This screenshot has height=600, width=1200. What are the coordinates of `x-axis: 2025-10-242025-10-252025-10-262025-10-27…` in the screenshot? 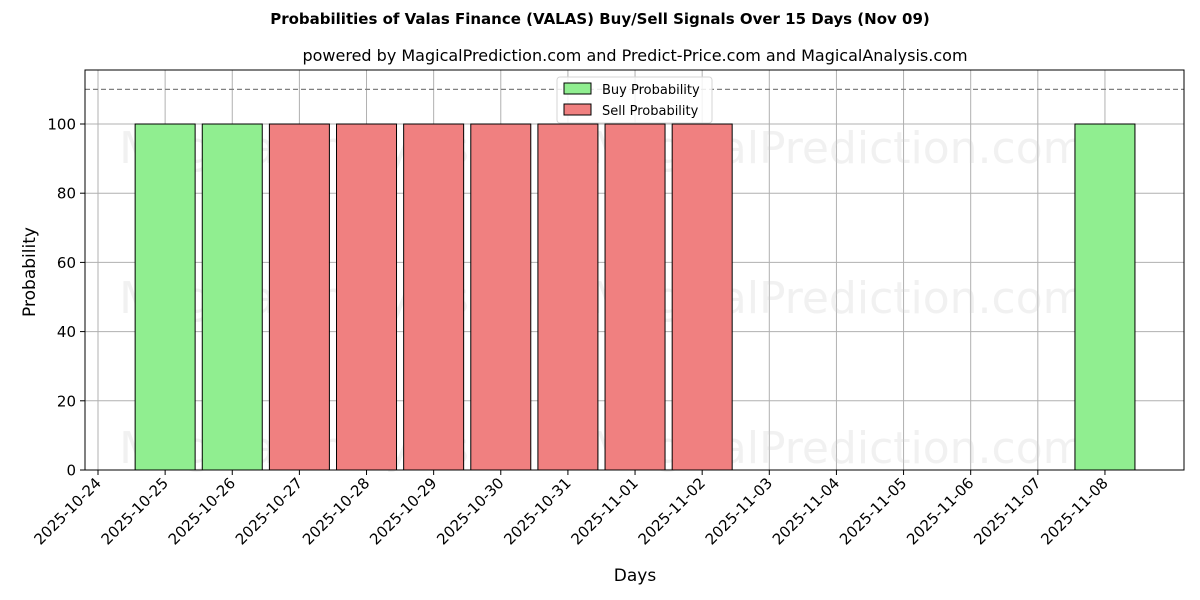 It's located at (571, 509).